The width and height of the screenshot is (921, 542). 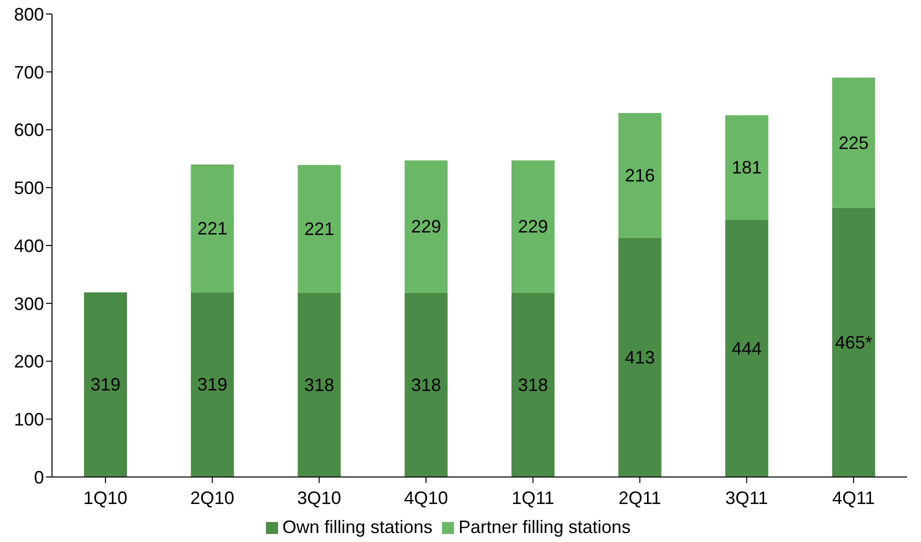 I want to click on data-label: 465*, so click(x=853, y=342).